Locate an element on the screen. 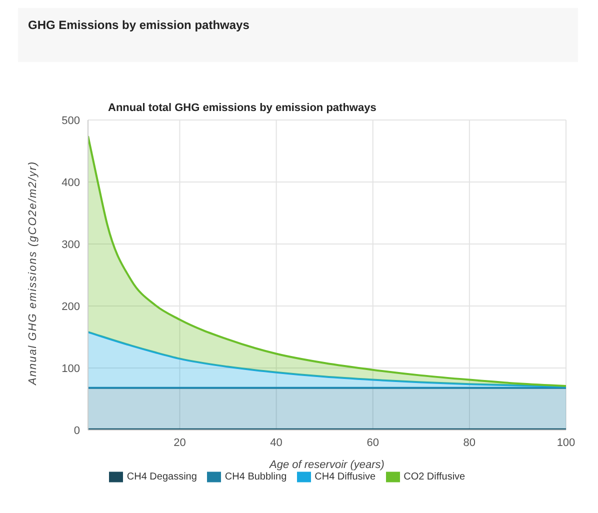 The width and height of the screenshot is (598, 513). legend-label: CO2 Diffusive is located at coordinates (435, 477).